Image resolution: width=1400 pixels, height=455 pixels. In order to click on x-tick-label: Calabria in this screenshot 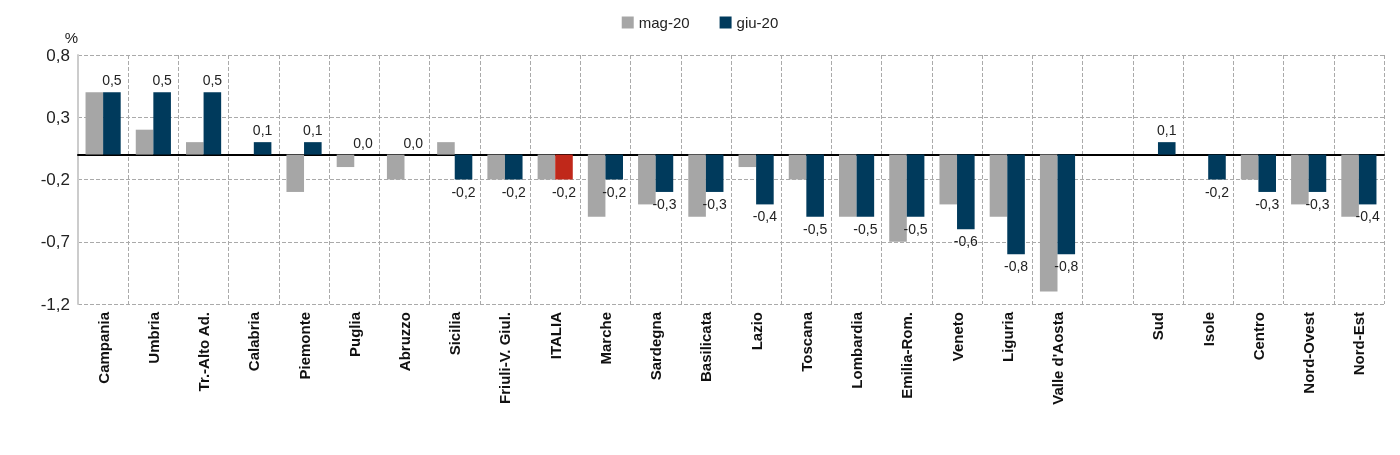, I will do `click(254, 341)`.